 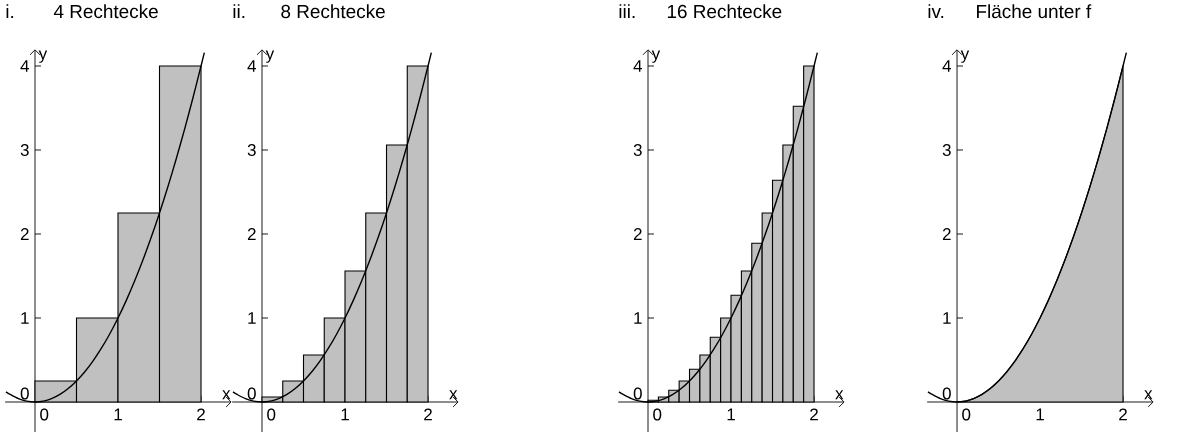 I want to click on chart-title: 4 Rechtecke, so click(x=105, y=11).